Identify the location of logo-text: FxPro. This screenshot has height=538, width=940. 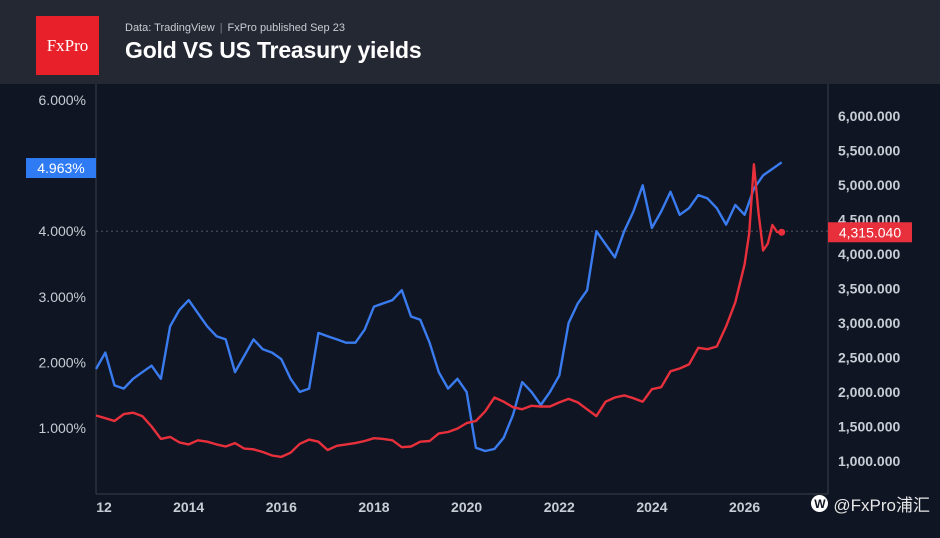
(67, 45).